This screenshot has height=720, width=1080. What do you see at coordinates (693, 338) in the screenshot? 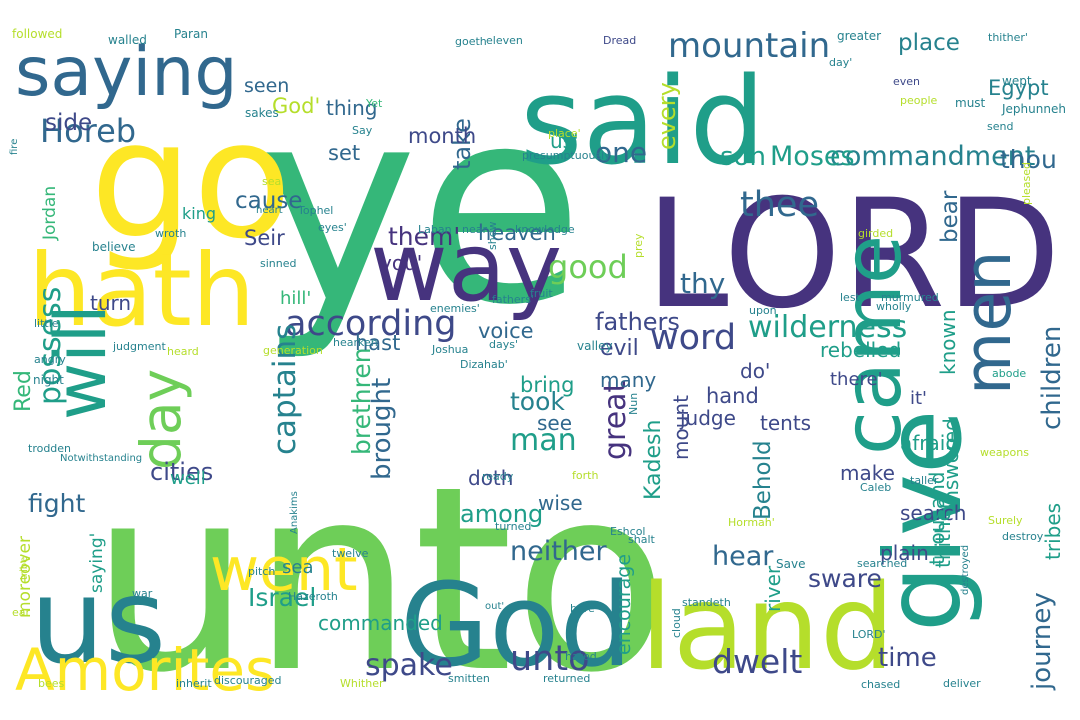
I see `cloud-word-word: word` at bounding box center [693, 338].